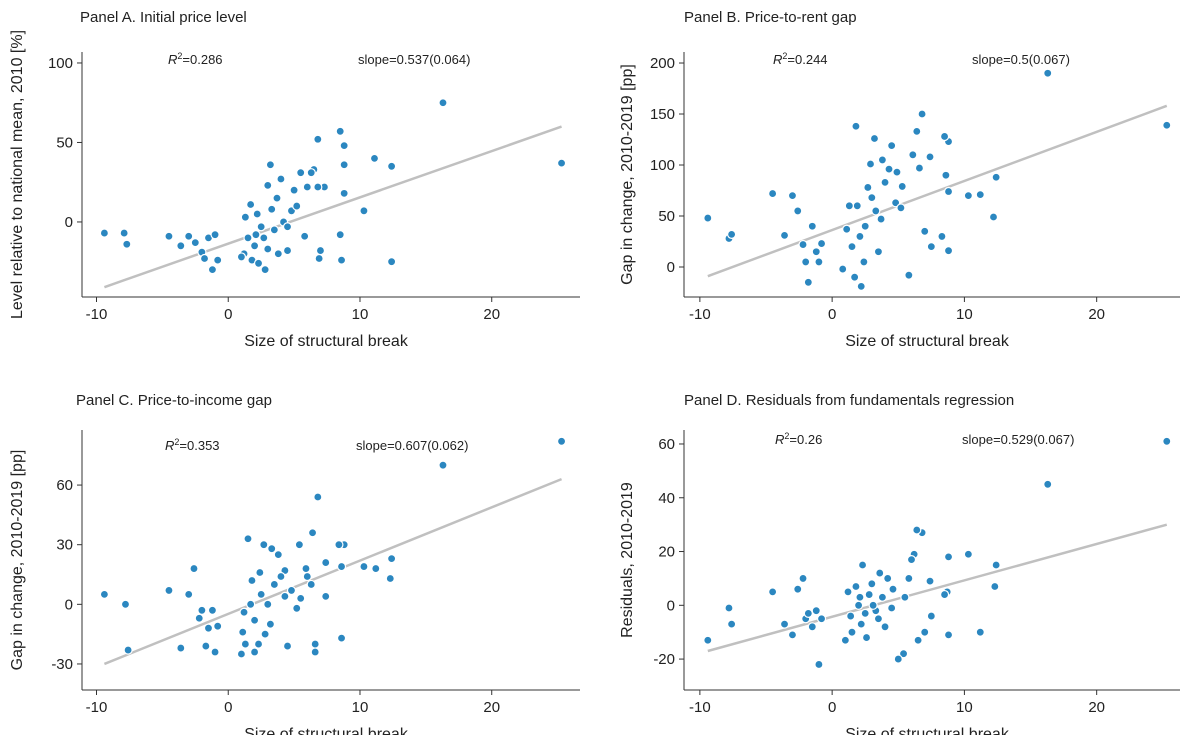 The height and width of the screenshot is (735, 1190). Describe the element at coordinates (412, 445) in the screenshot. I see `slope: slope=0.607(0.062)` at that location.